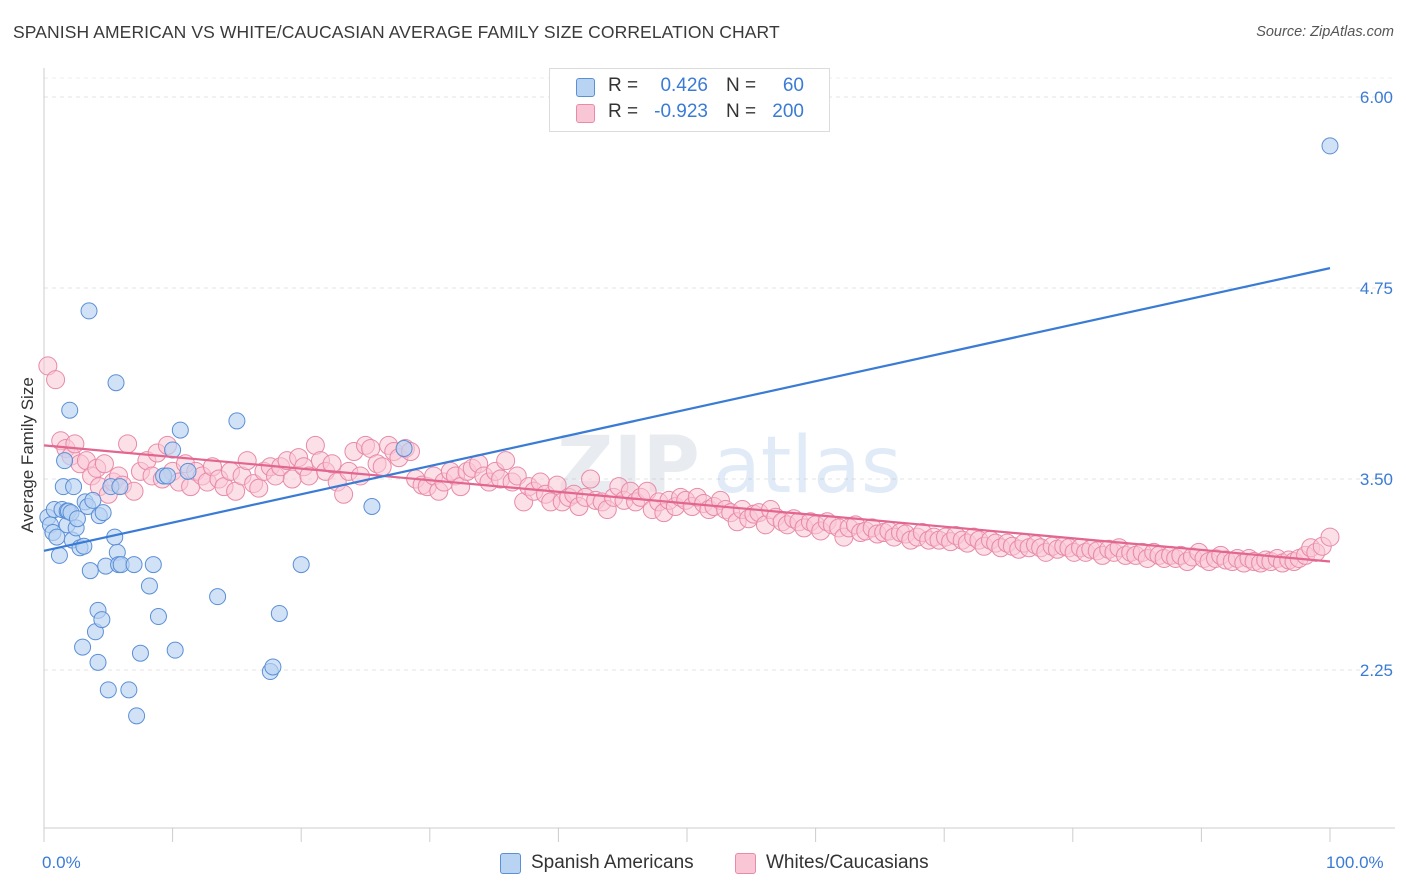  I want to click on chart-source: Source: ZipAtlas.com, so click(1325, 32).